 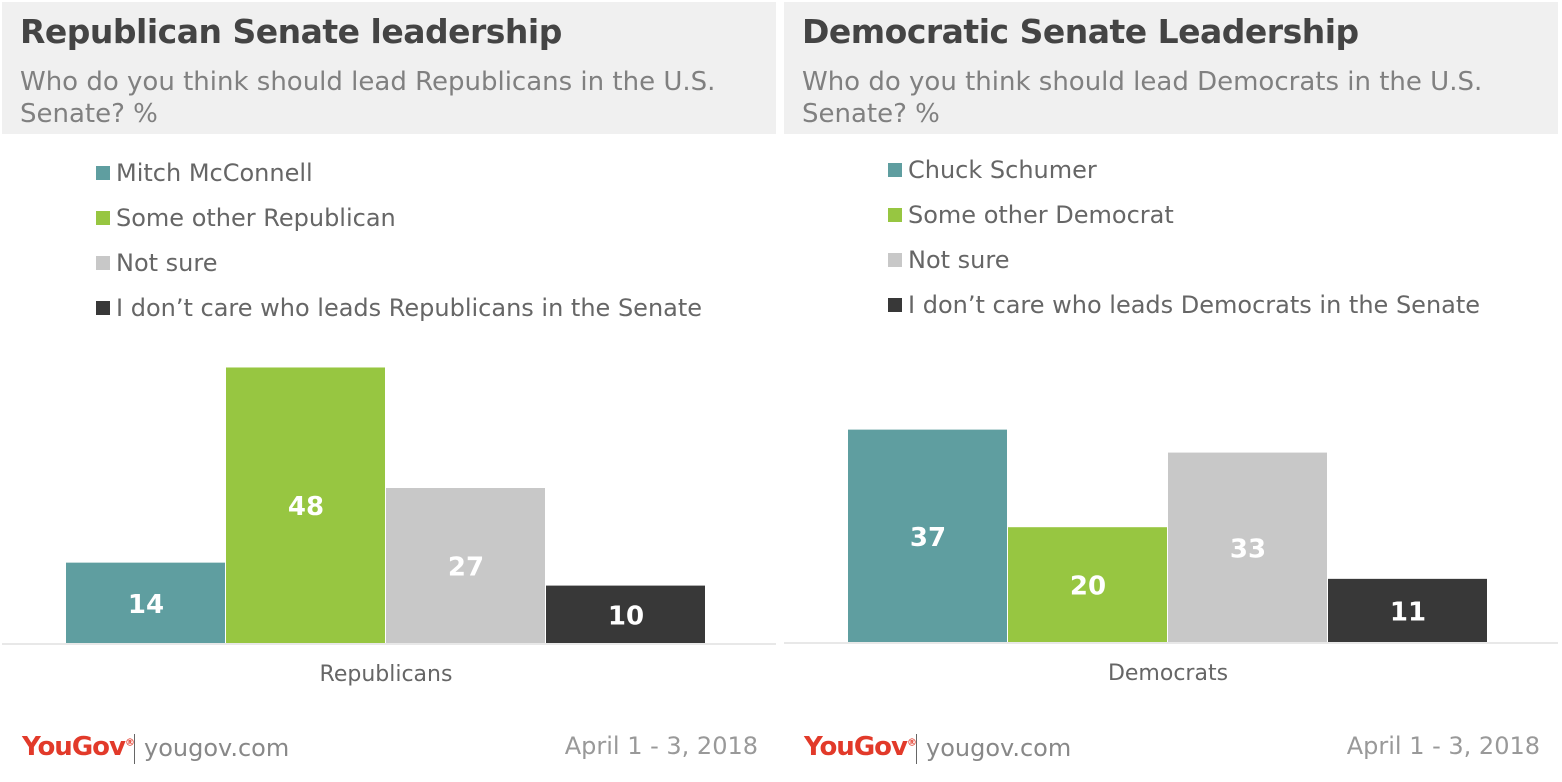 I want to click on chart-title: Democratic Senate Leadership, so click(x=1080, y=31).